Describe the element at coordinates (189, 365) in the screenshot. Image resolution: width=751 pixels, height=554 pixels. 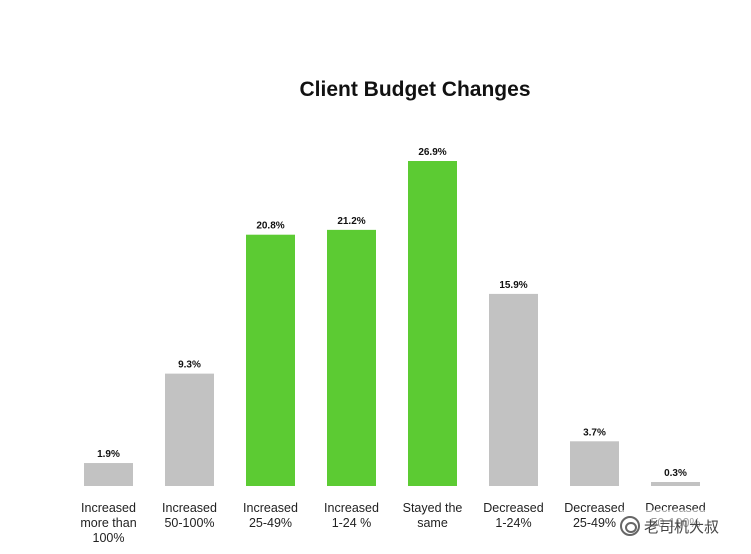
I see `data-label: 9.3%` at that location.